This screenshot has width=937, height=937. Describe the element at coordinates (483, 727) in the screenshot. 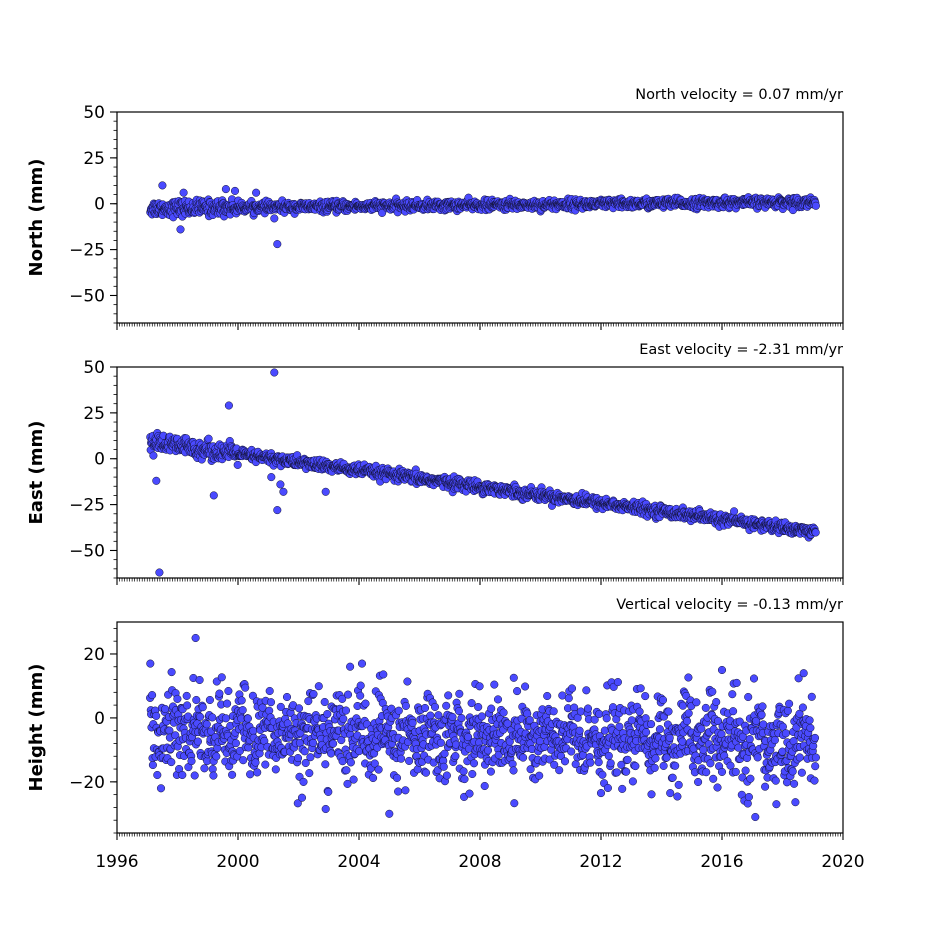

I see `scatter-series` at that location.